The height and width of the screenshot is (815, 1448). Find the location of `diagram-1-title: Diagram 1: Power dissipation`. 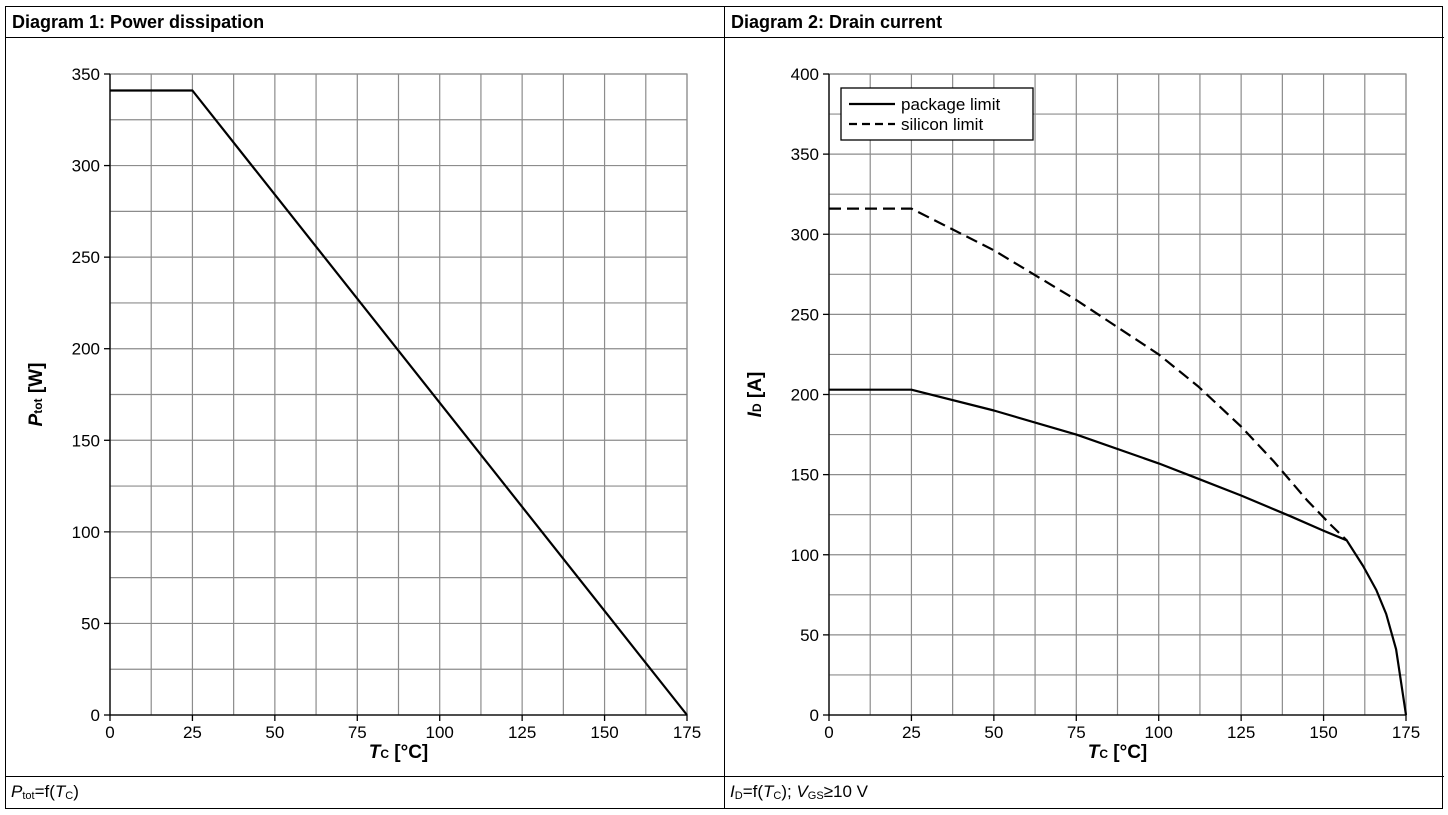

diagram-1-title: Diagram 1: Power dissipation is located at coordinates (365, 22).